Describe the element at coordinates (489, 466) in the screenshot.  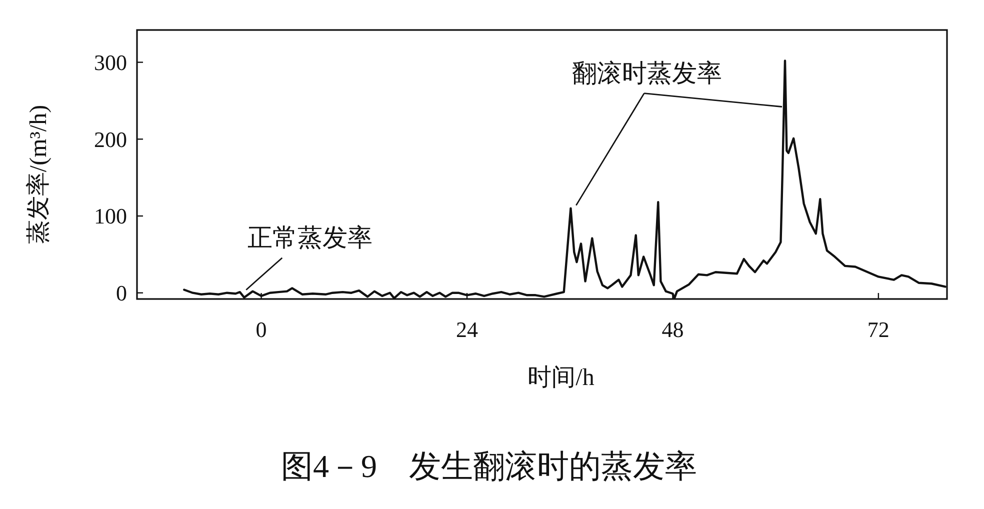
I see `text: 图4－9 发生翻滚时的蒸发率` at that location.